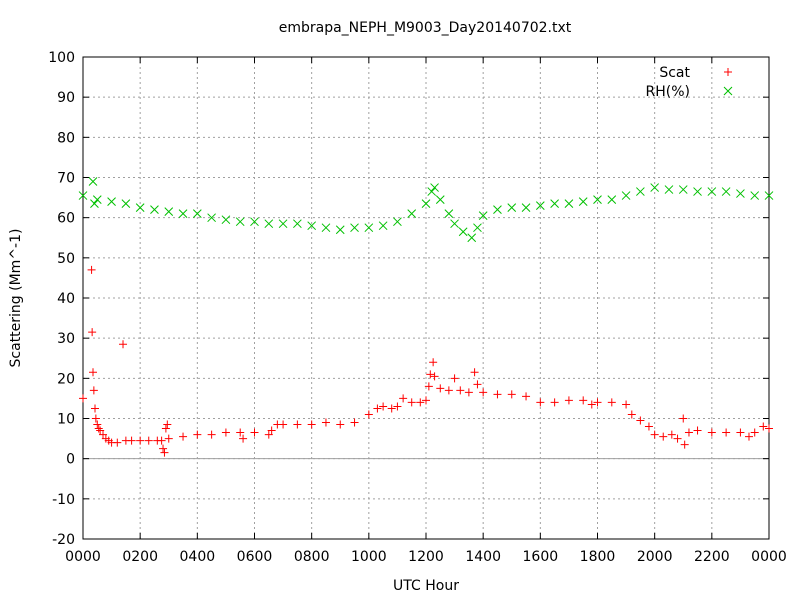 The image size is (800, 604). I want to click on x-tick-label: 2000, so click(655, 557).